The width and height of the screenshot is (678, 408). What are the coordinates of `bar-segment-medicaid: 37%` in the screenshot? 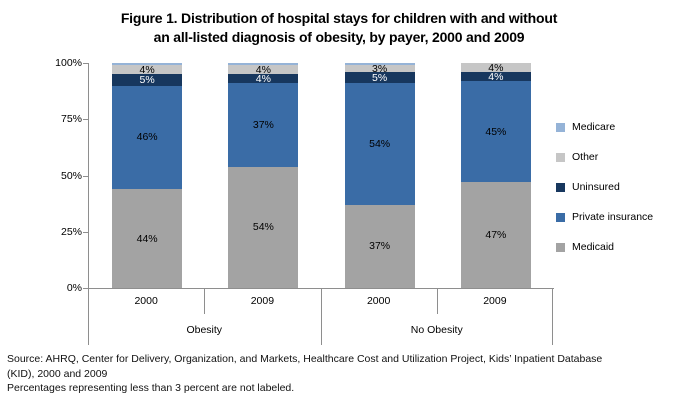 It's located at (379, 246).